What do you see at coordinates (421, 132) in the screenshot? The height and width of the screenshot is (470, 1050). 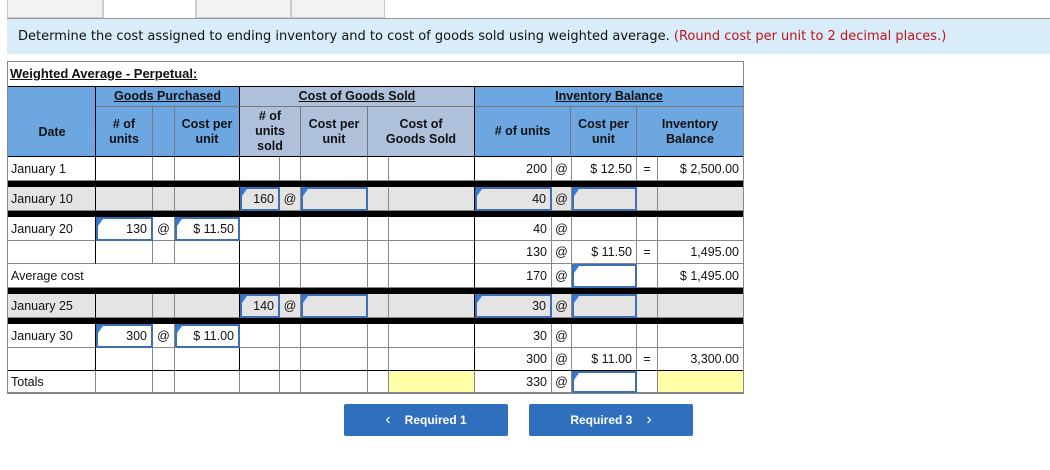 I see `cogs-total-header: Cost of Goods Sold` at bounding box center [421, 132].